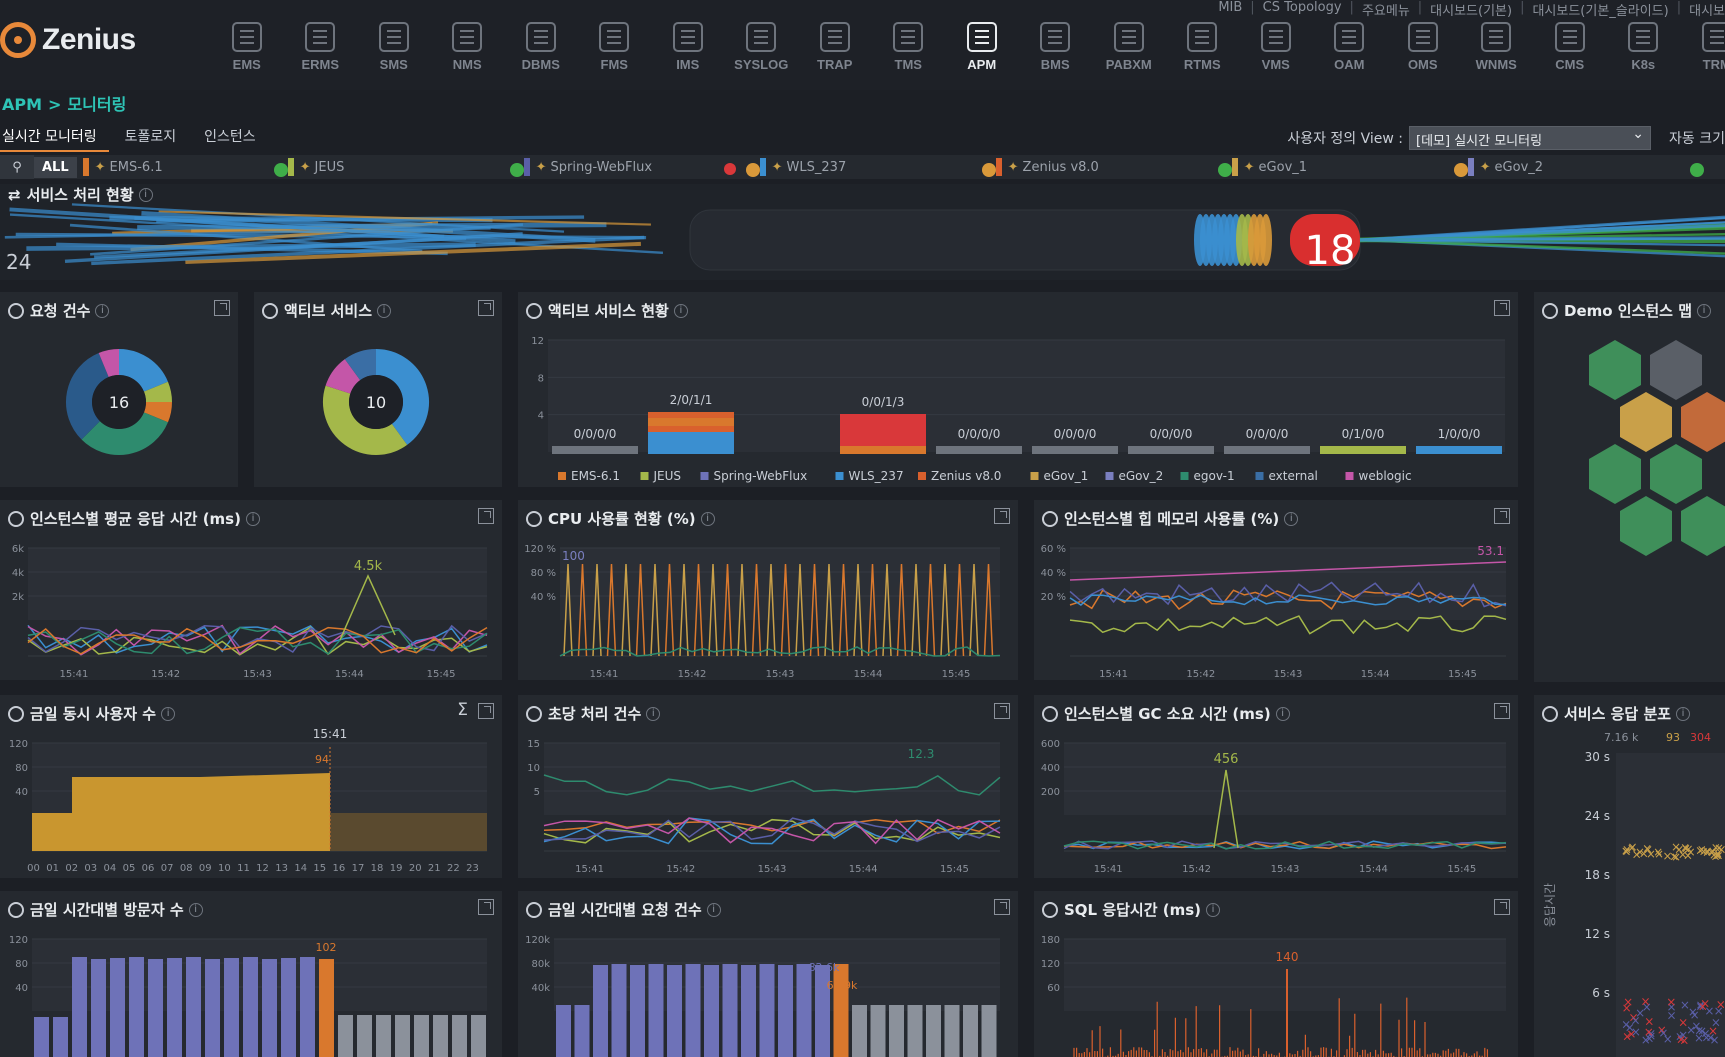  What do you see at coordinates (909, 47) in the screenshot?
I see `module-tms: TMS` at bounding box center [909, 47].